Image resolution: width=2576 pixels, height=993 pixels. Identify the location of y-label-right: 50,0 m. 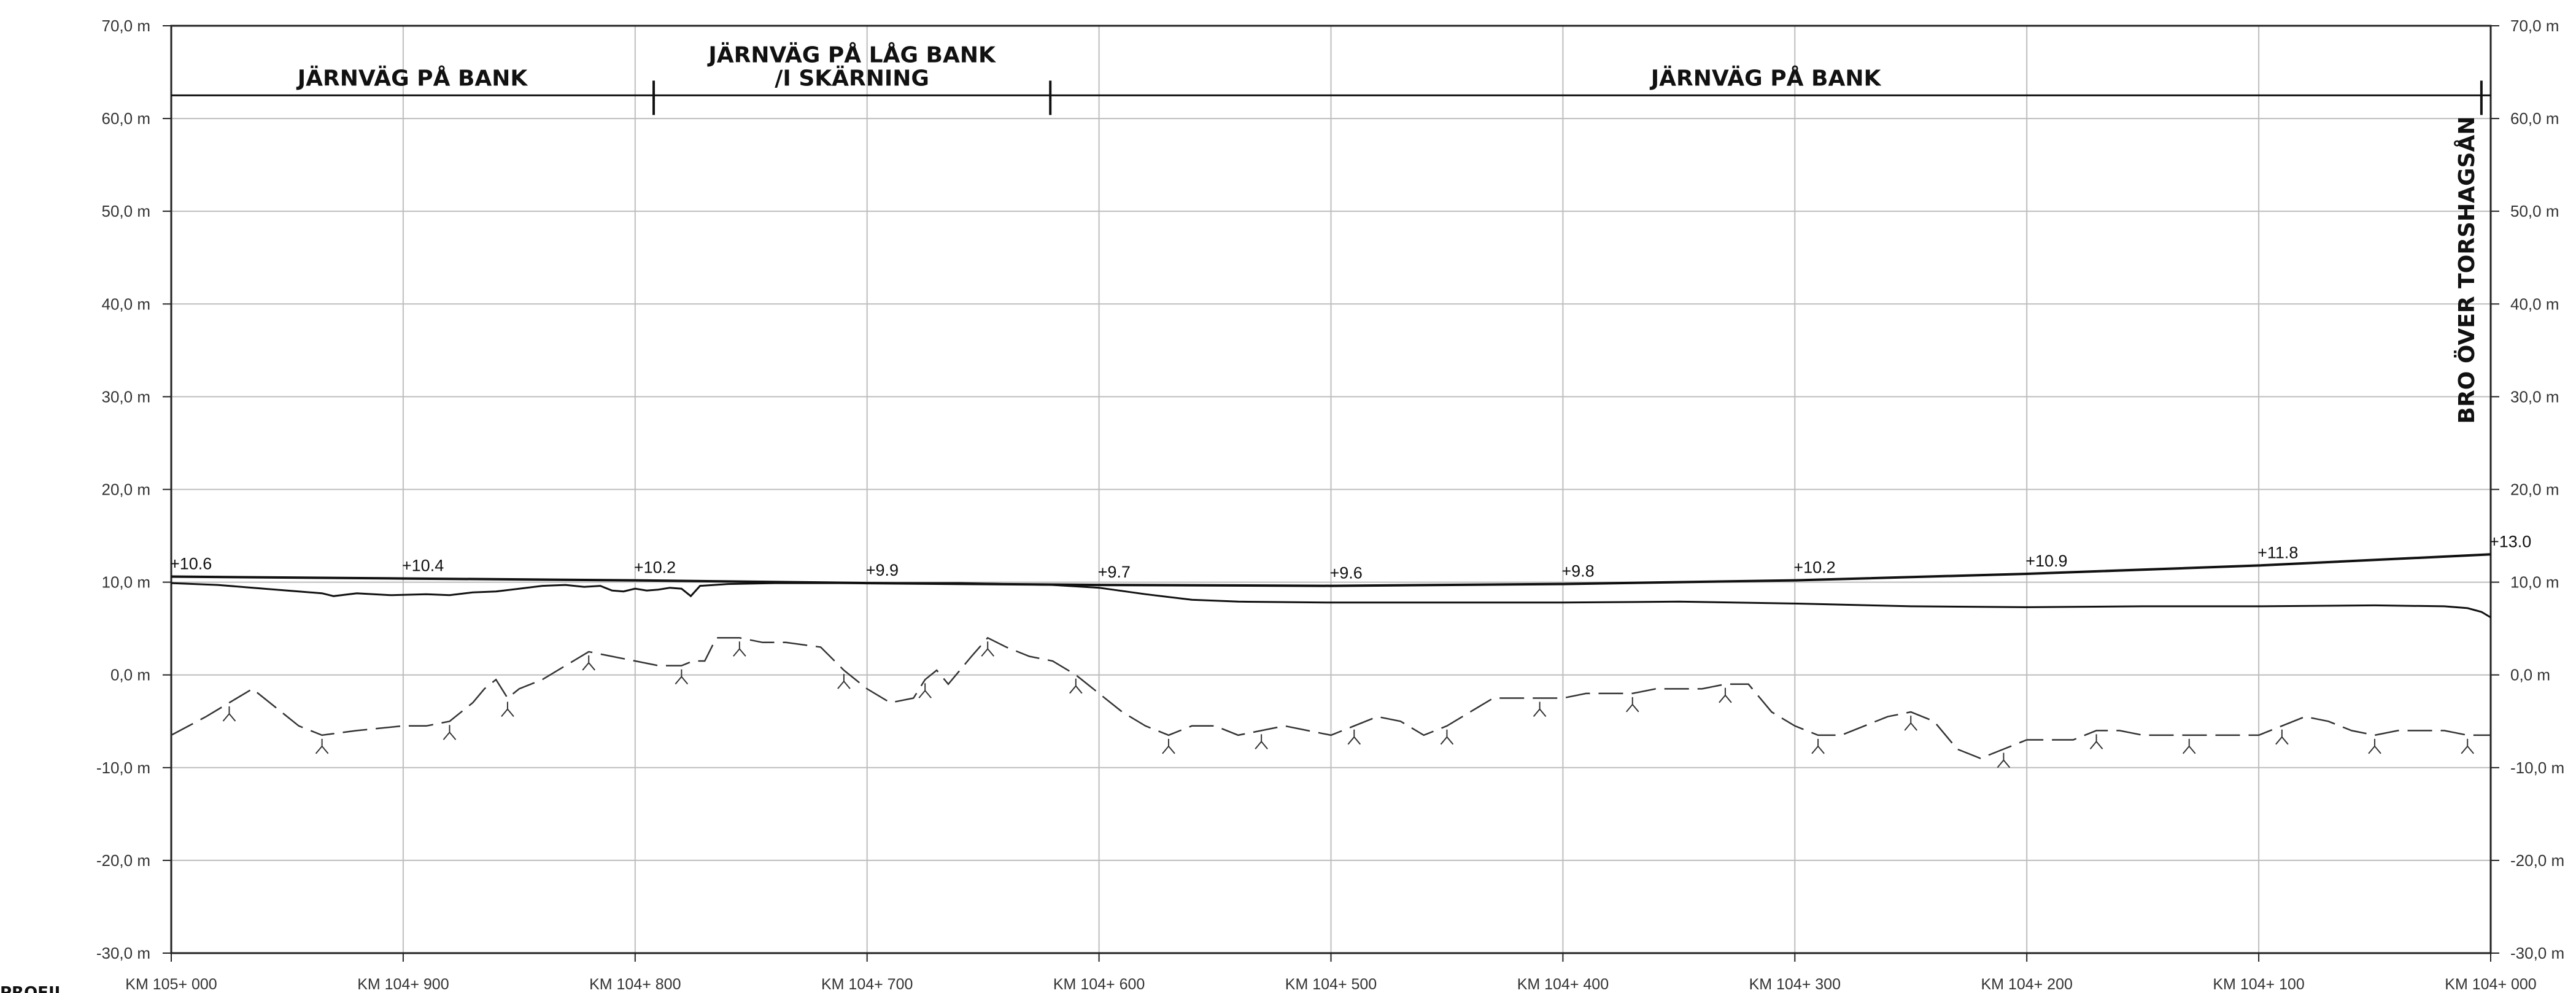
(2534, 211).